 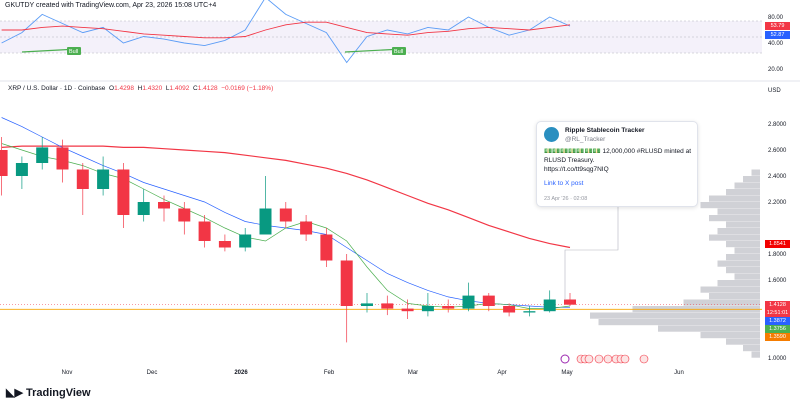 I want to click on logo-text: TradingView, so click(x=58, y=393).